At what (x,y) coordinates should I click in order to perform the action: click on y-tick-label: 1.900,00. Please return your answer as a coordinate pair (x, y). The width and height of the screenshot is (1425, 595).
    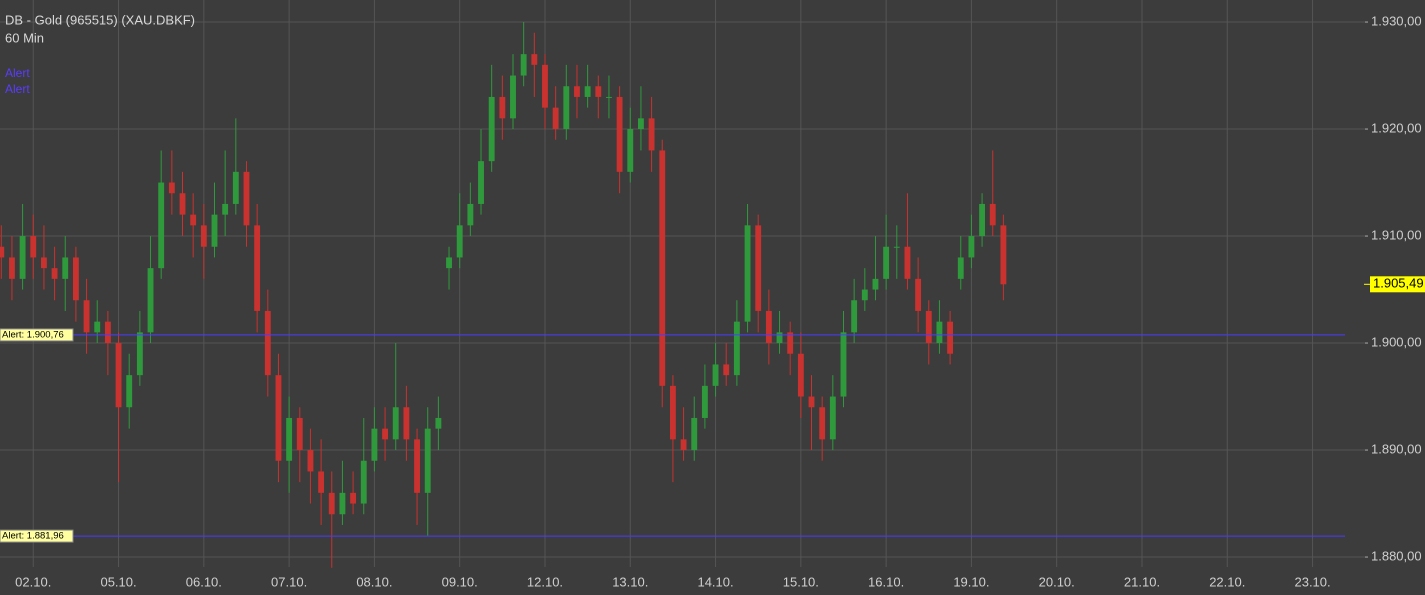
    Looking at the image, I should click on (1396, 341).